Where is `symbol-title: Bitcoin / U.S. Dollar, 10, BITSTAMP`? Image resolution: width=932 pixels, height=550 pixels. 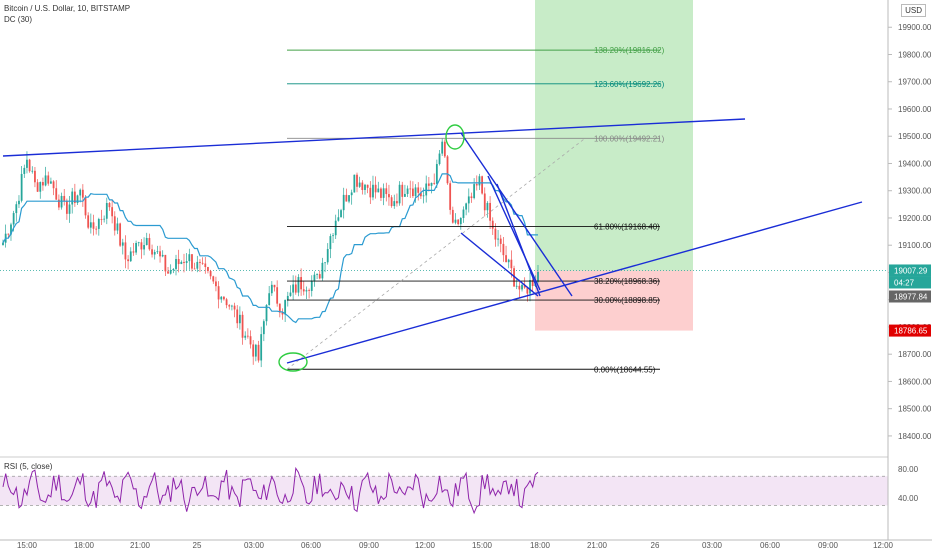 symbol-title: Bitcoin / U.S. Dollar, 10, BITSTAMP is located at coordinates (67, 8).